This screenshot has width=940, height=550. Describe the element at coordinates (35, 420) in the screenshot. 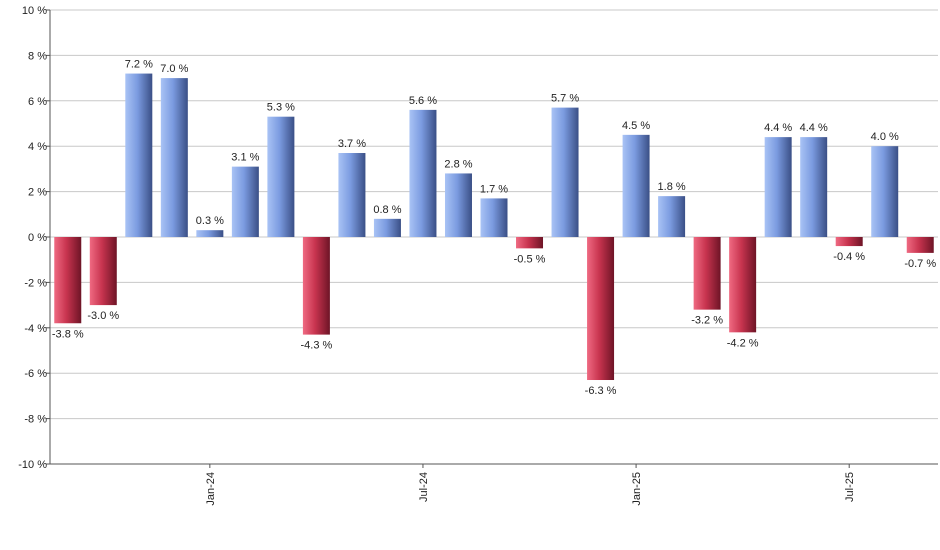

I see `y-tick-label: -8 %` at that location.